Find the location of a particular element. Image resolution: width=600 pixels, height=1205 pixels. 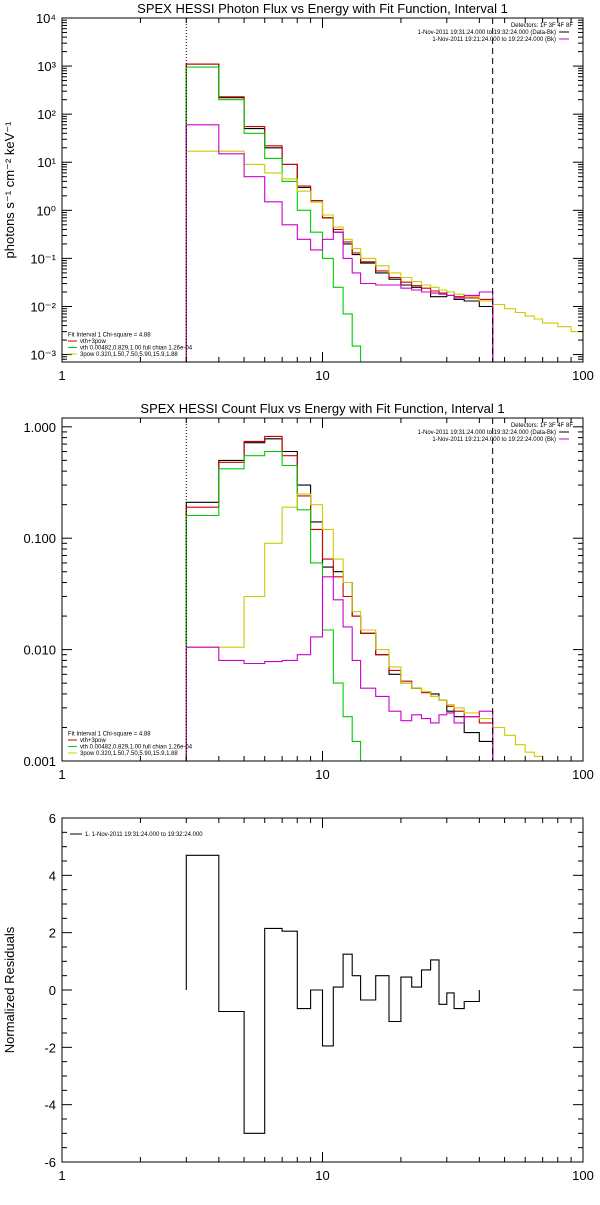

series-group is located at coordinates (332, 994).